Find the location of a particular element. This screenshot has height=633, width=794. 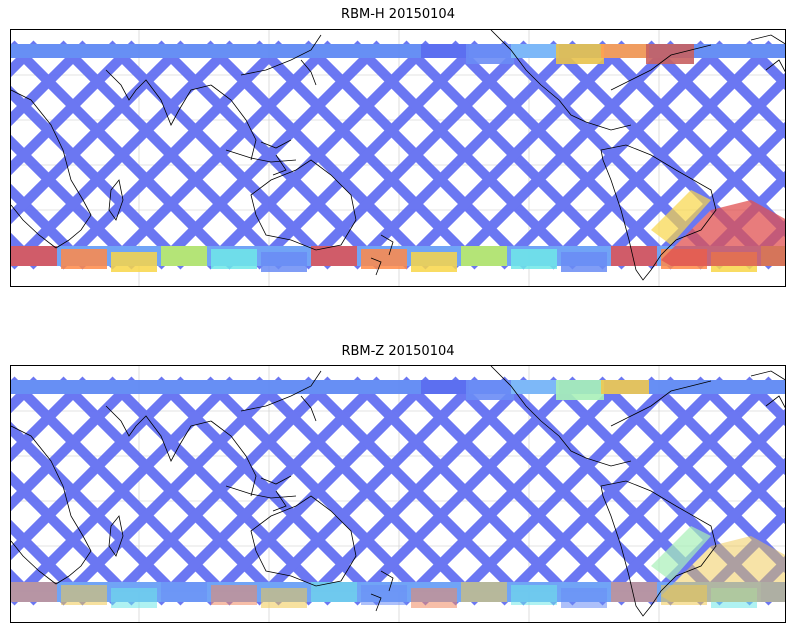

map-title-top: RBM-H 20150104 is located at coordinates (398, 14).